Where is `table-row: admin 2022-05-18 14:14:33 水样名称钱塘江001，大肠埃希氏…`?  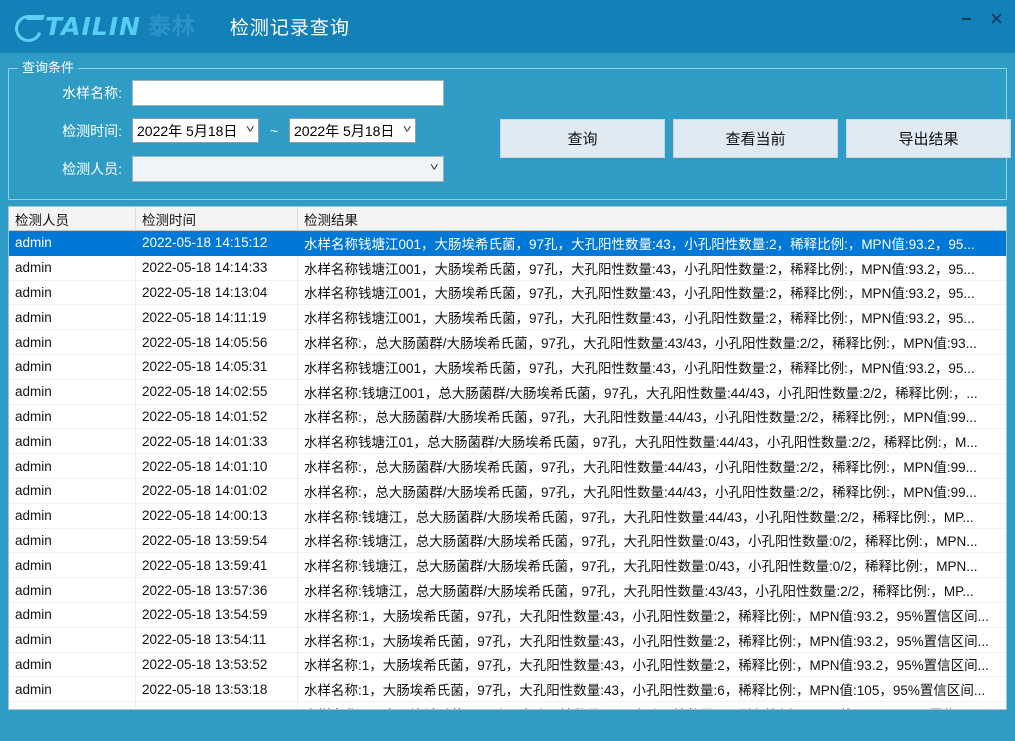
table-row: admin 2022-05-18 14:14:33 水样名称钱塘江001，大肠埃希氏… is located at coordinates (507, 268).